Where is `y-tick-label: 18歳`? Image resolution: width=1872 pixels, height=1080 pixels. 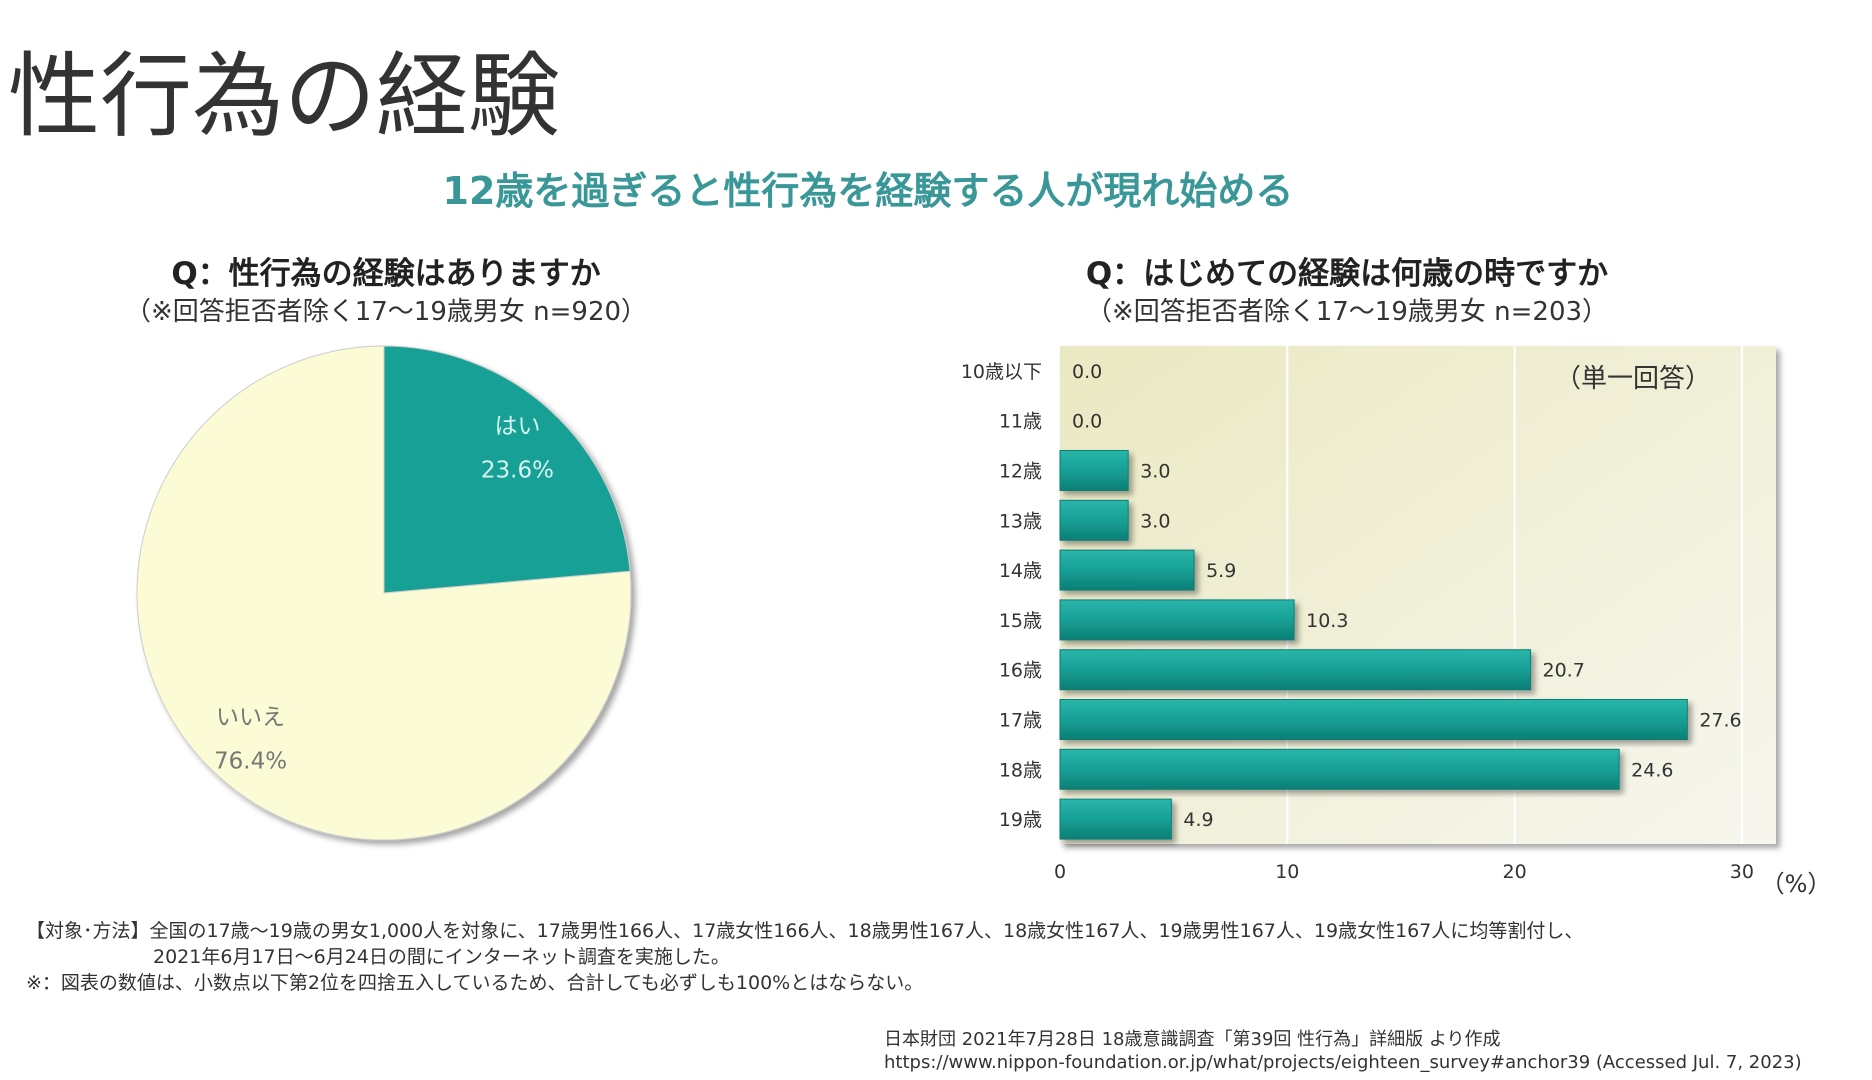
y-tick-label: 18歳 is located at coordinates (1020, 770).